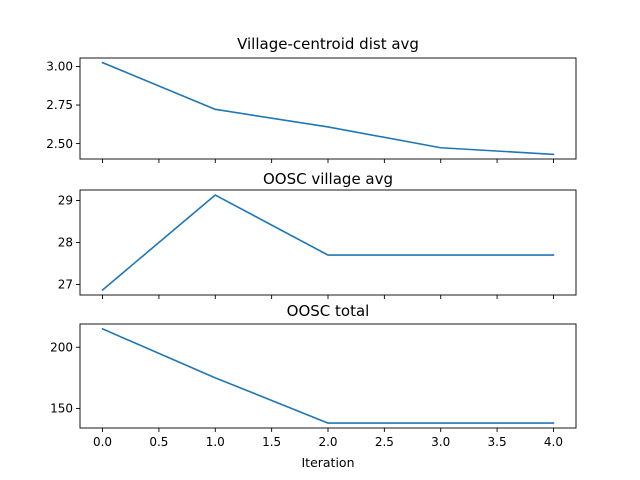  I want to click on subplot-2-ytick-label: 29, so click(65, 201).